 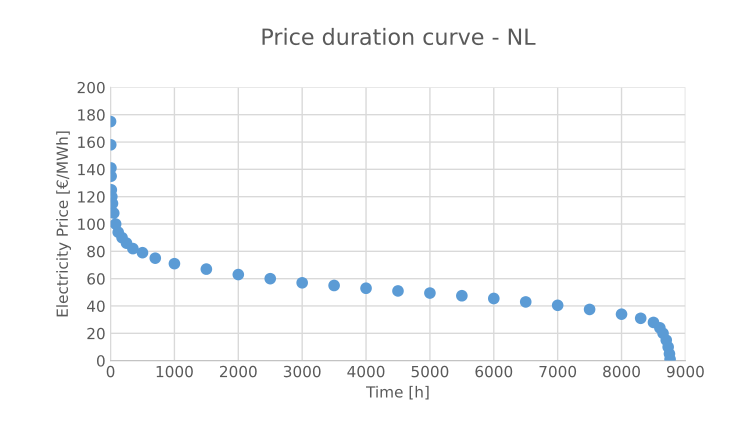 What do you see at coordinates (174, 372) in the screenshot?
I see `x-tick-label: 1000` at bounding box center [174, 372].